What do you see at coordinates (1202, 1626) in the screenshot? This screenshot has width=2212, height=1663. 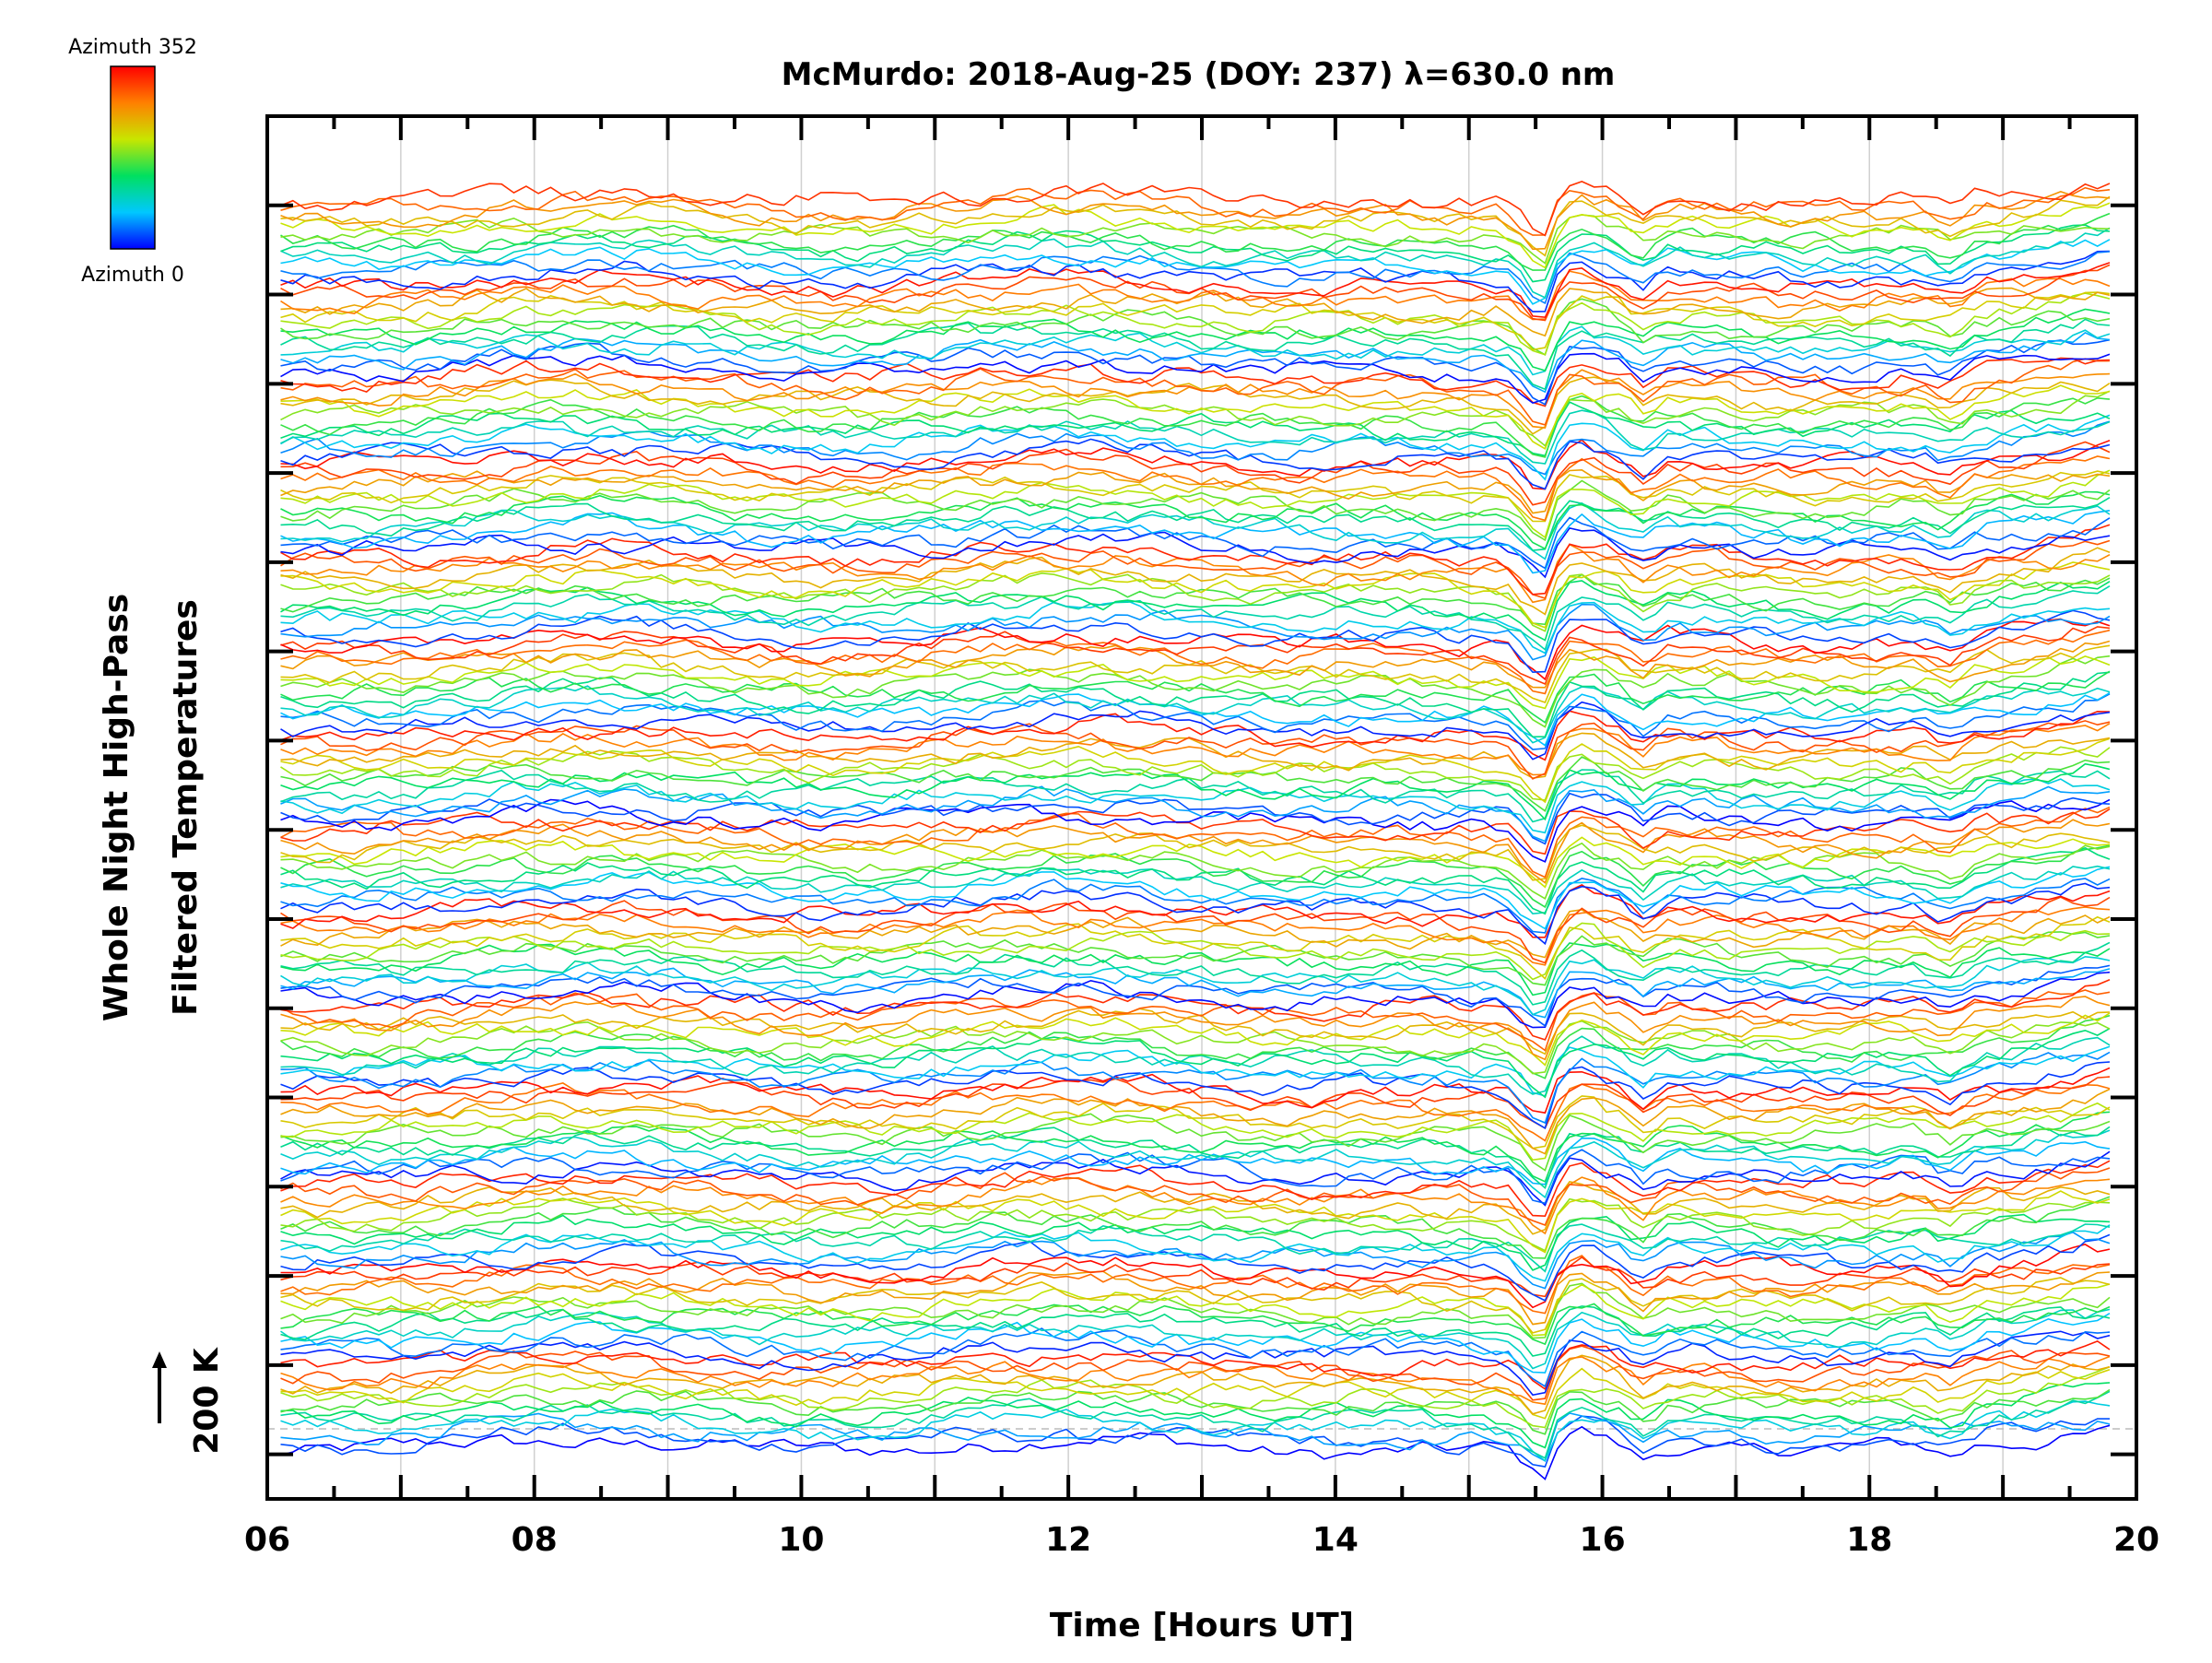 I see `x-axis-label: Time [Hours UT]` at bounding box center [1202, 1626].